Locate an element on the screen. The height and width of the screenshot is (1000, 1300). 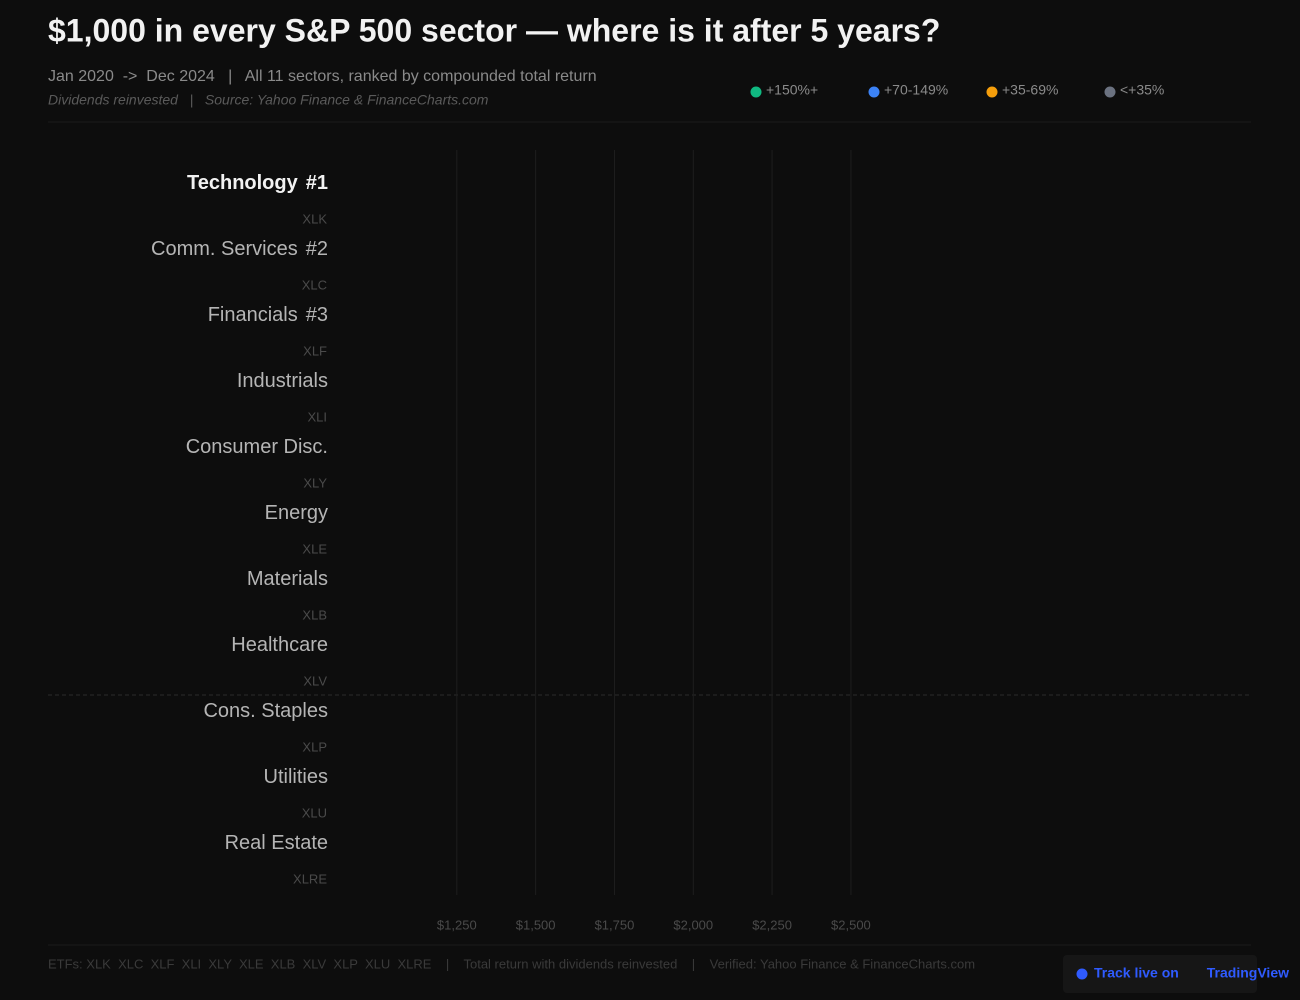
ticker-label: XLC is located at coordinates (314, 284).